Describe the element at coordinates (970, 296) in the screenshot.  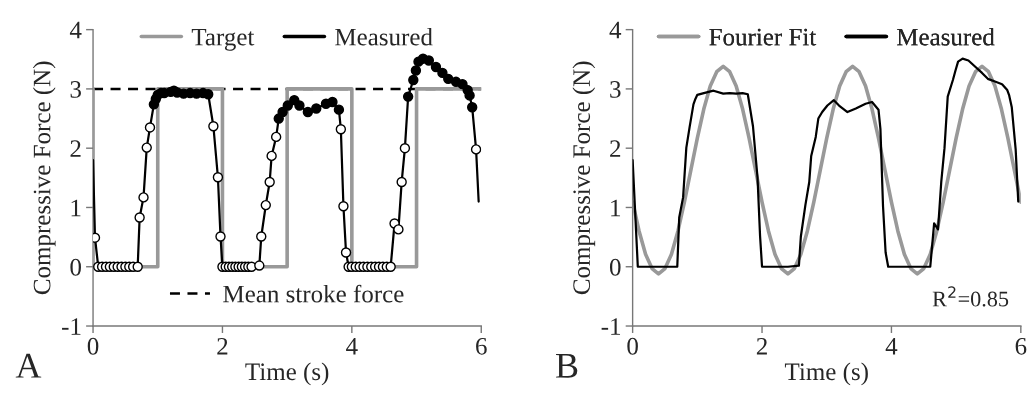
I see `annotation: R$^{2}$=0.85` at that location.